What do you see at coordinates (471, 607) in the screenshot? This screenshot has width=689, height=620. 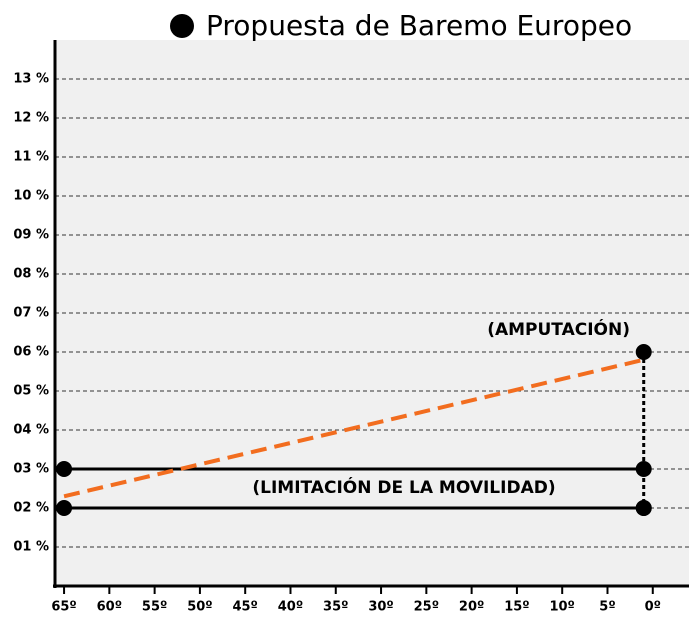 I see `x-tick-label: 20º` at bounding box center [471, 607].